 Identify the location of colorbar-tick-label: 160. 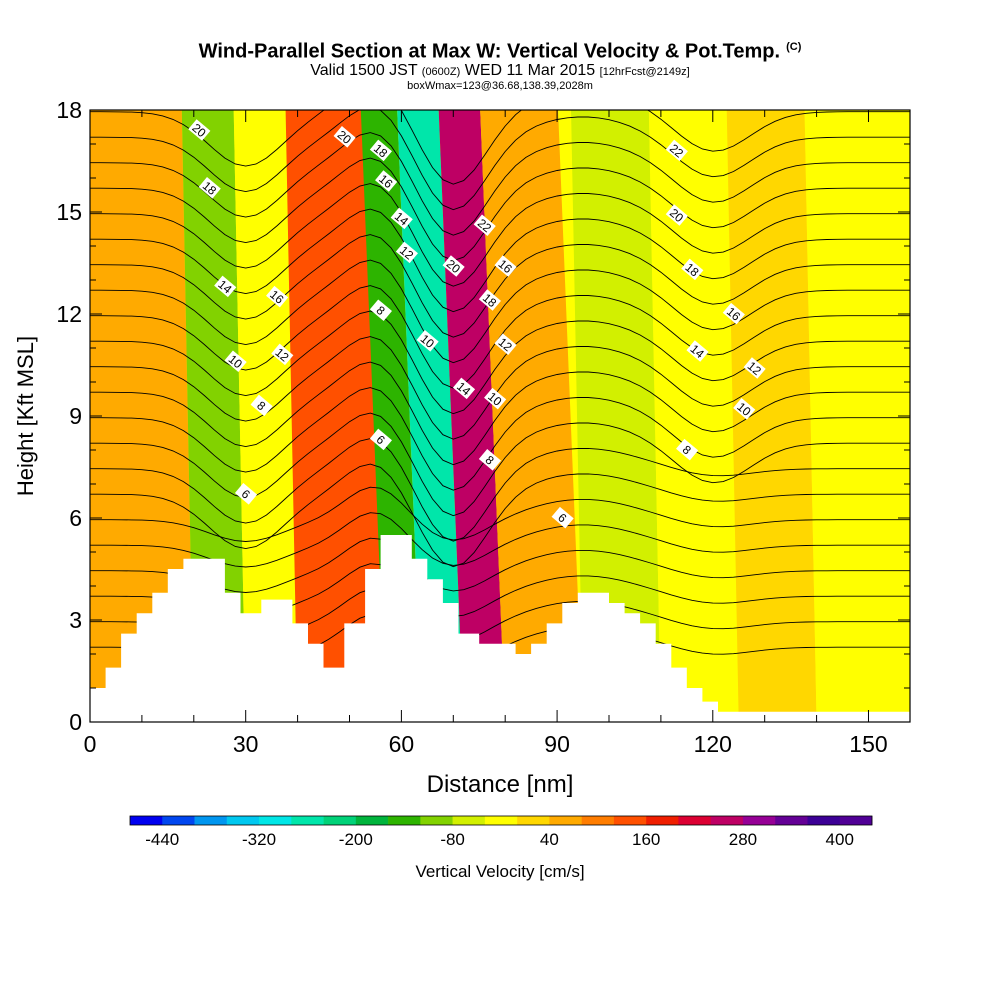
(646, 839).